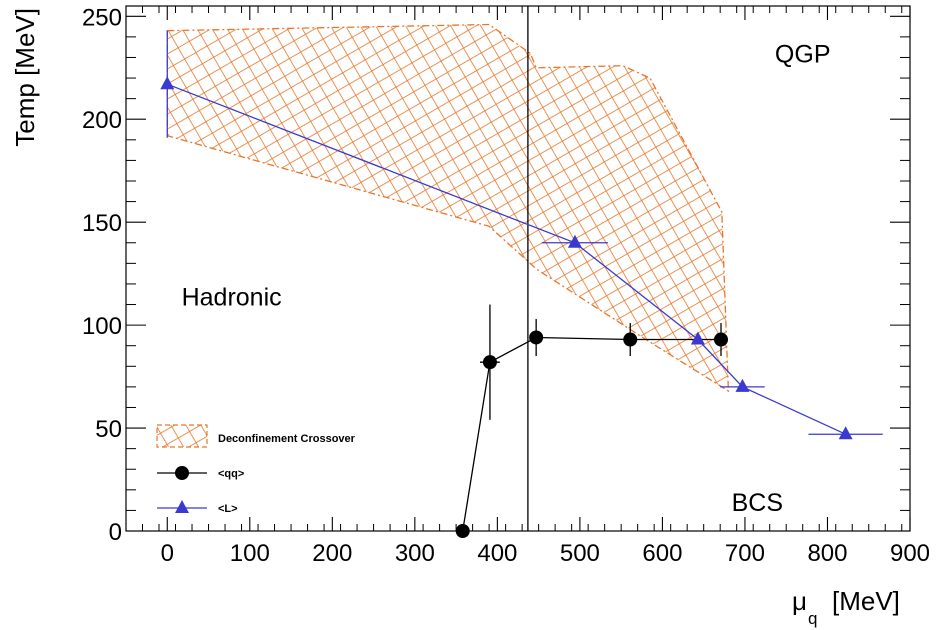 The image size is (947, 630). Describe the element at coordinates (25, 77) in the screenshot. I see `y-axis-title: Temp [MeV]` at that location.